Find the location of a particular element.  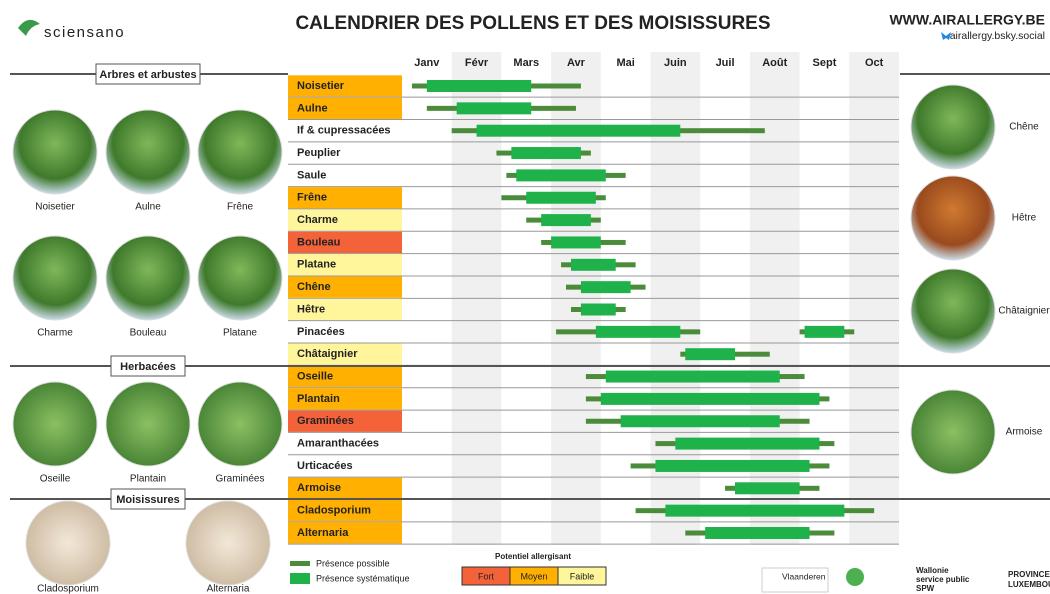

month-label: Mars is located at coordinates (526, 63).